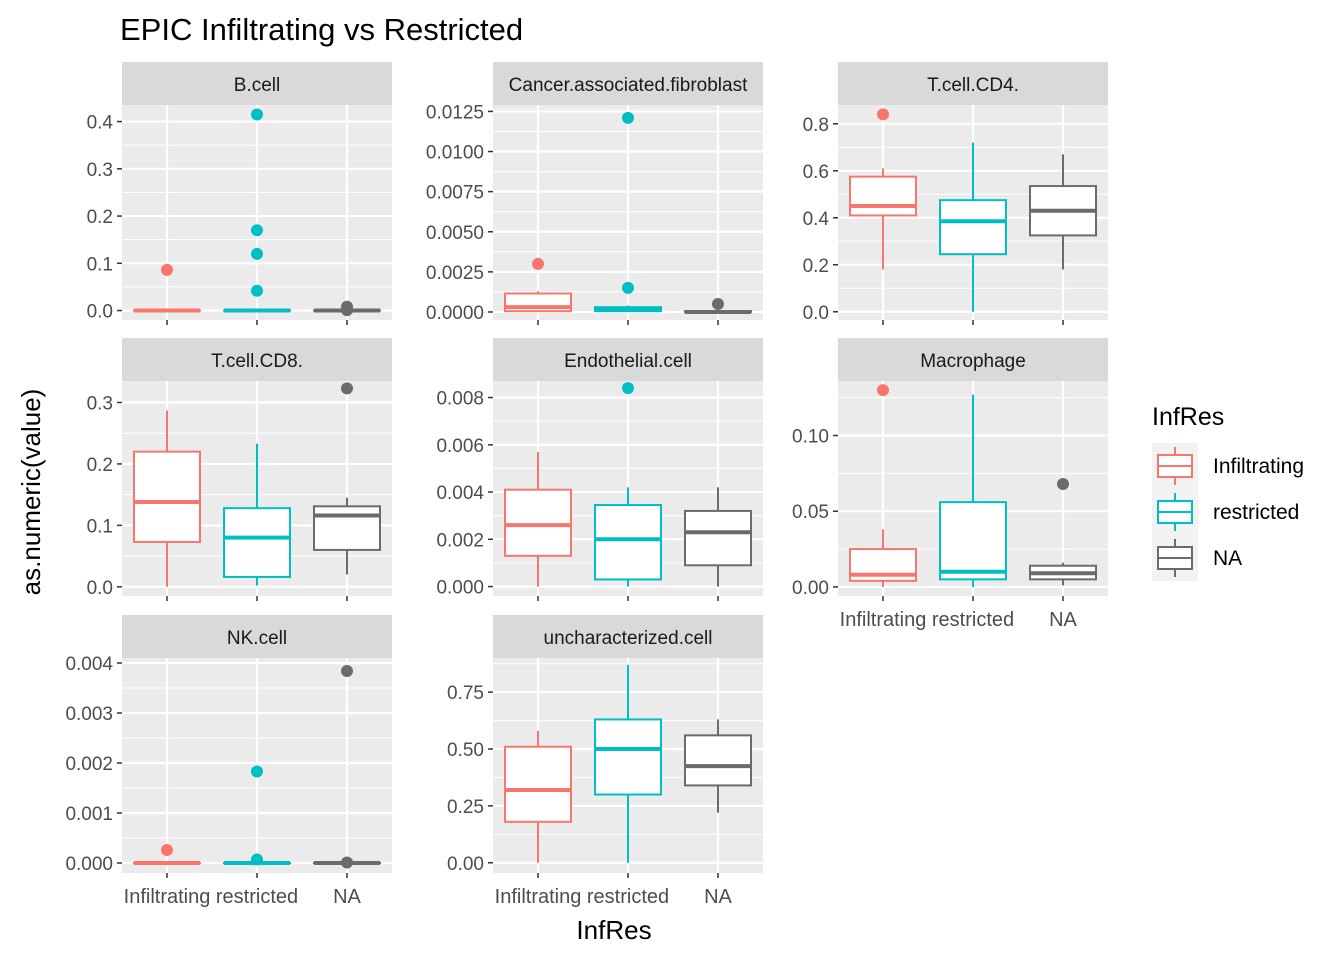 The image size is (1344, 960). I want to click on legend-entry-label: Infiltrating, so click(1258, 466).